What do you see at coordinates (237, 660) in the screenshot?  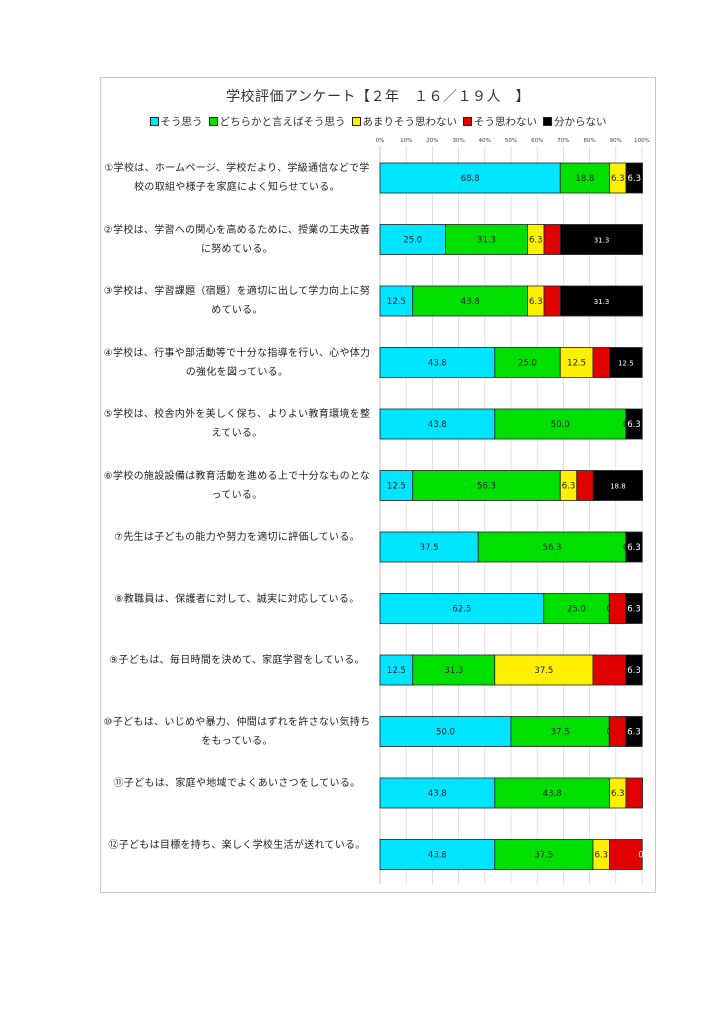 I see `question-label: ⑨子どもは、毎日時間を決めて、家庭学習をしている。` at bounding box center [237, 660].